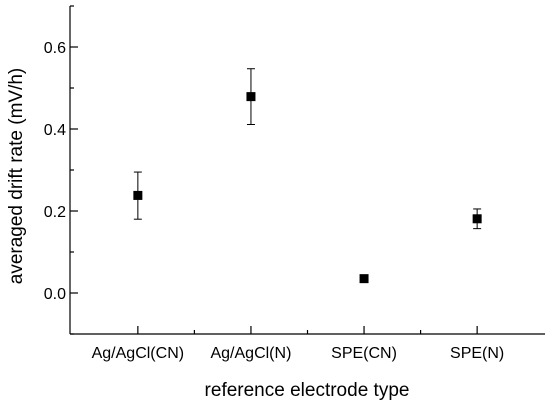 Image resolution: width=550 pixels, height=407 pixels. I want to click on y-axis-label: averaged drift rate (mV/h), so click(16, 176).